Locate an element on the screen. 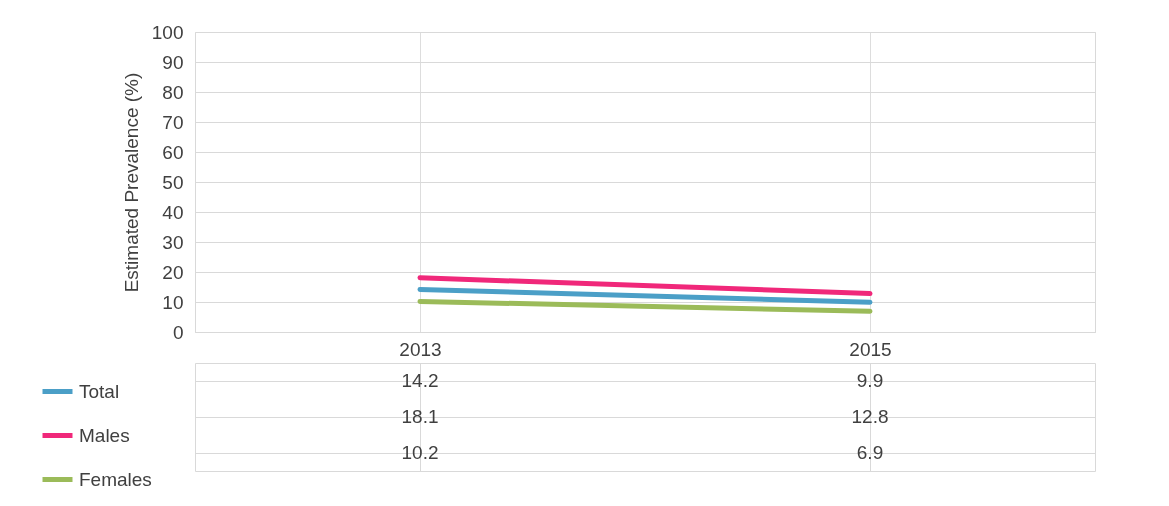  y-tick-label: 40 is located at coordinates (173, 212).